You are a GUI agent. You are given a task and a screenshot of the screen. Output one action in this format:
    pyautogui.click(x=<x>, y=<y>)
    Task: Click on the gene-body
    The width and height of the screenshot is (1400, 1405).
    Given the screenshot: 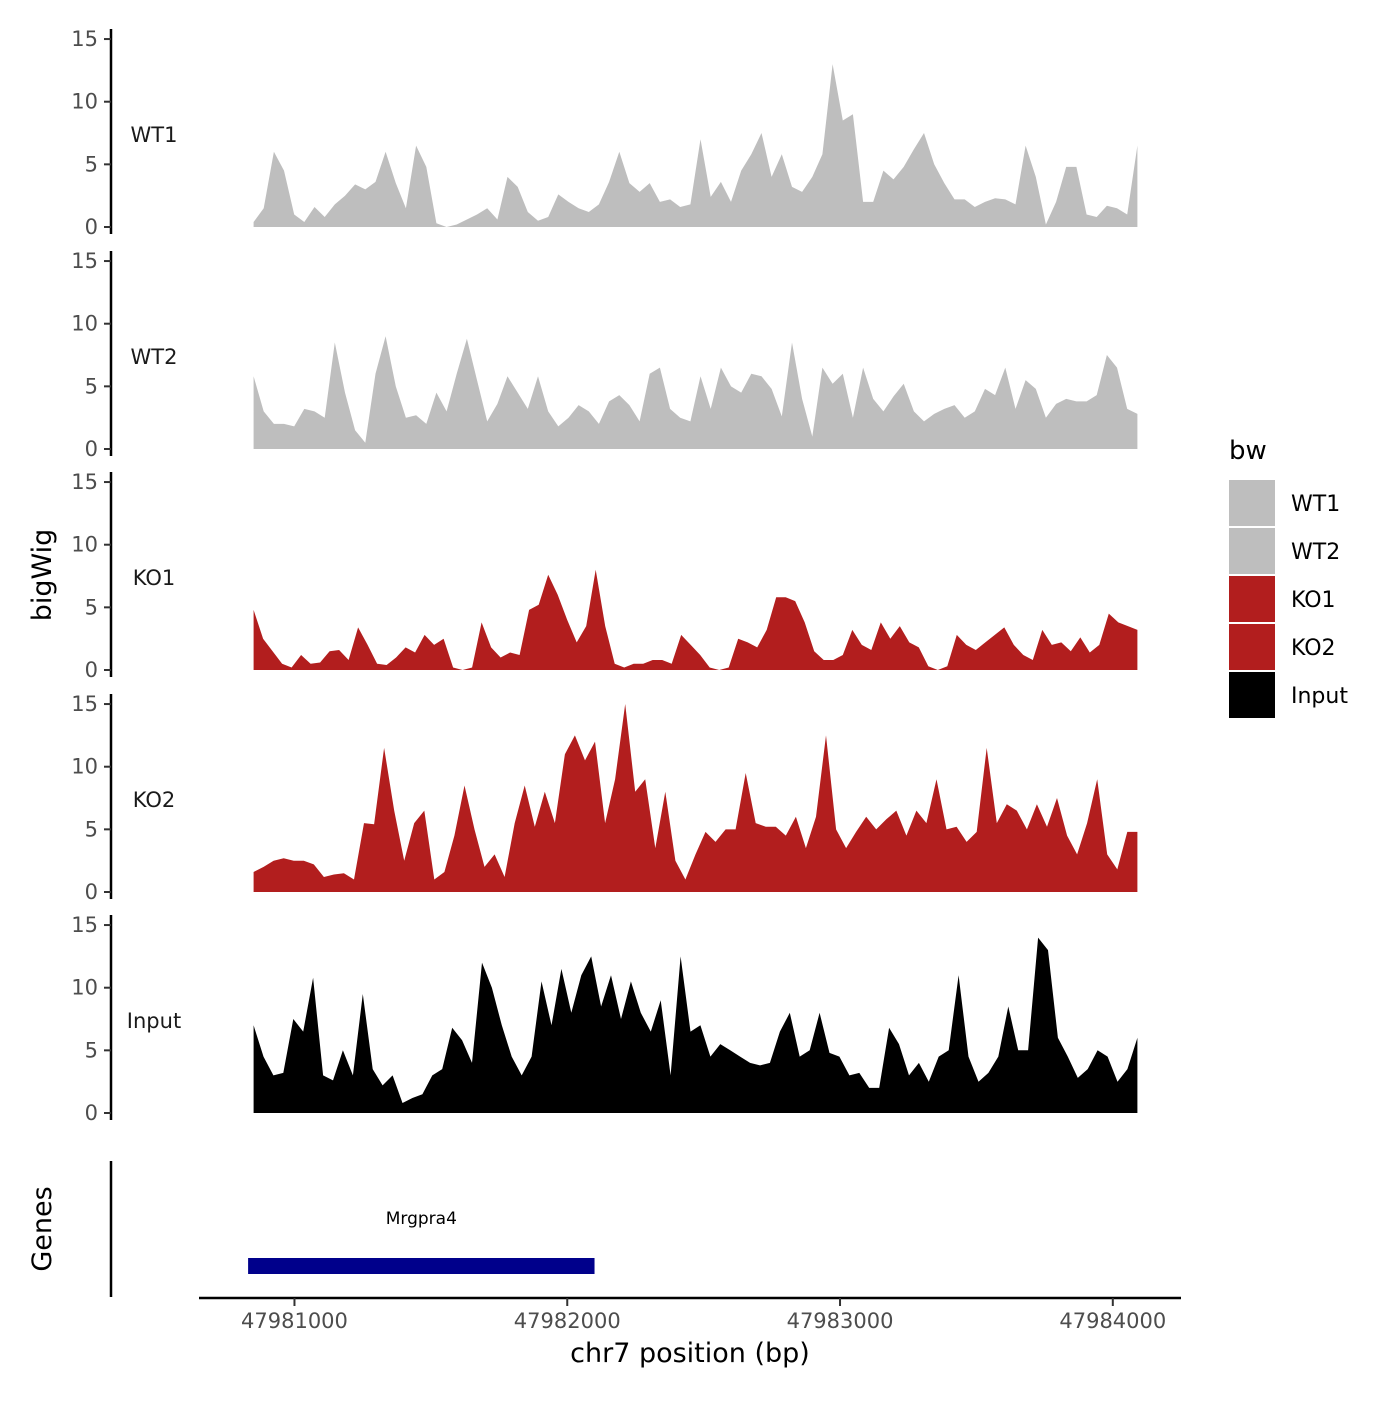 What is the action you would take?
    pyautogui.click(x=421, y=1266)
    